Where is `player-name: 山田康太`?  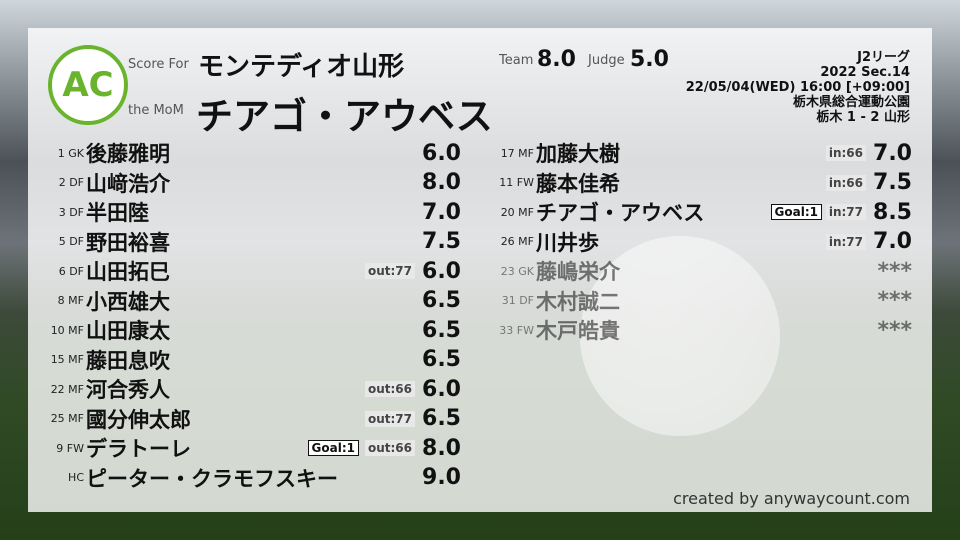
player-name: 山田康太 is located at coordinates (128, 331).